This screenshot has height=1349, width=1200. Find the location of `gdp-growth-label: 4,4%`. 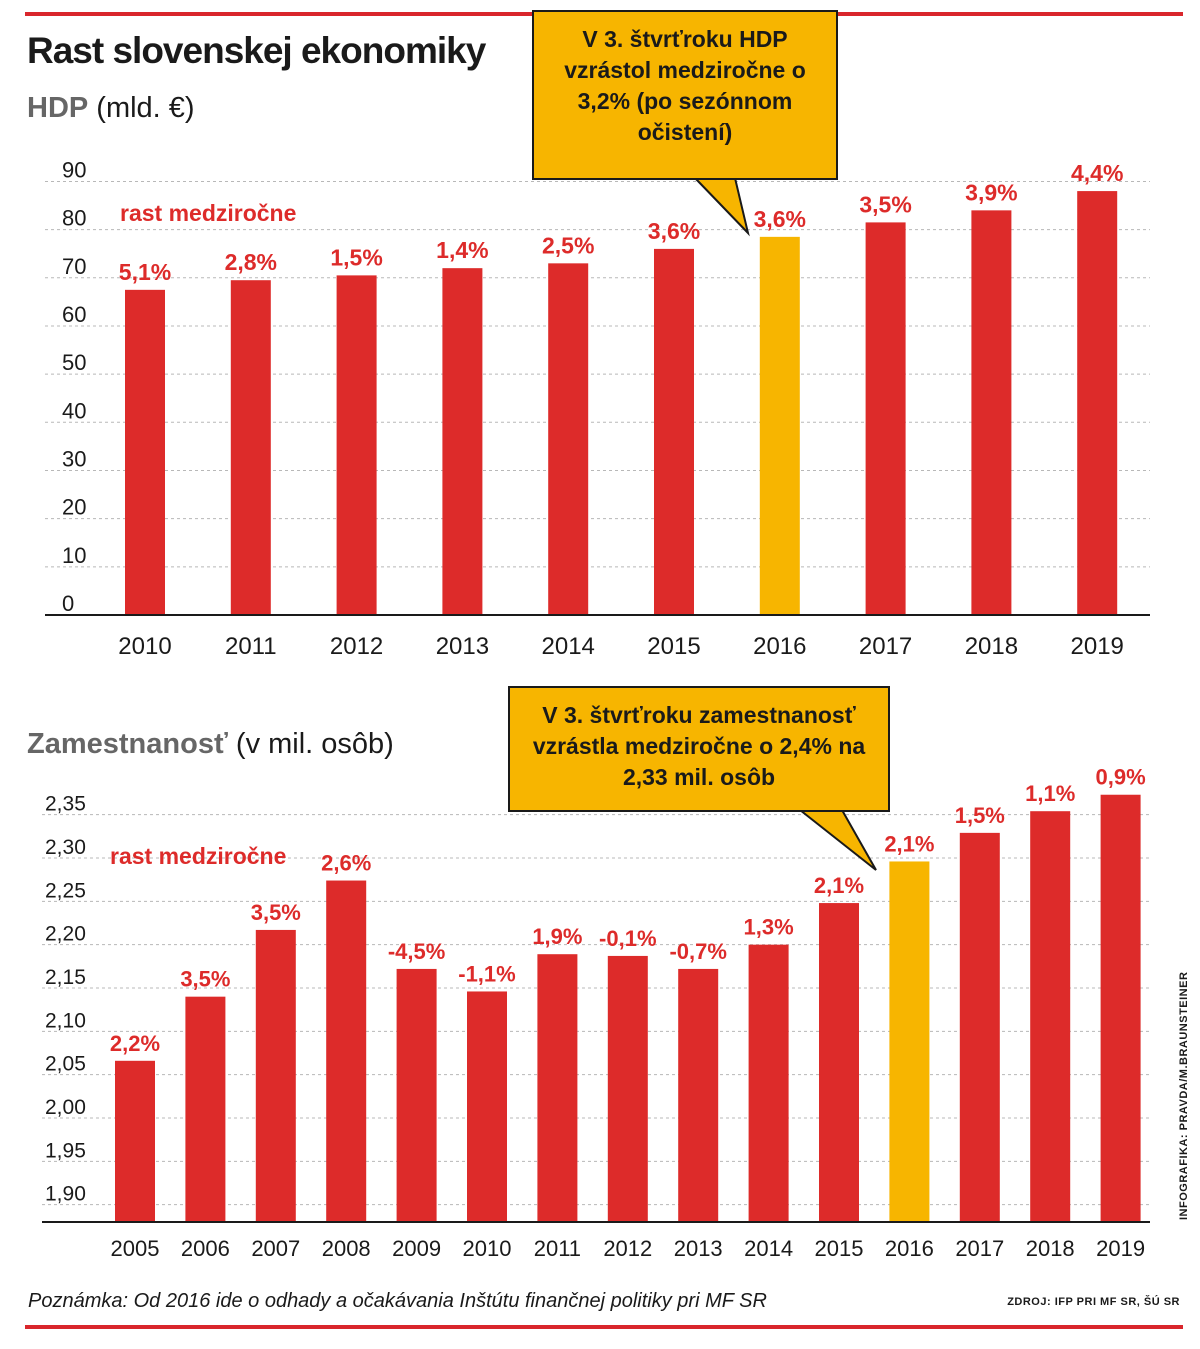

gdp-growth-label: 4,4% is located at coordinates (1097, 173).